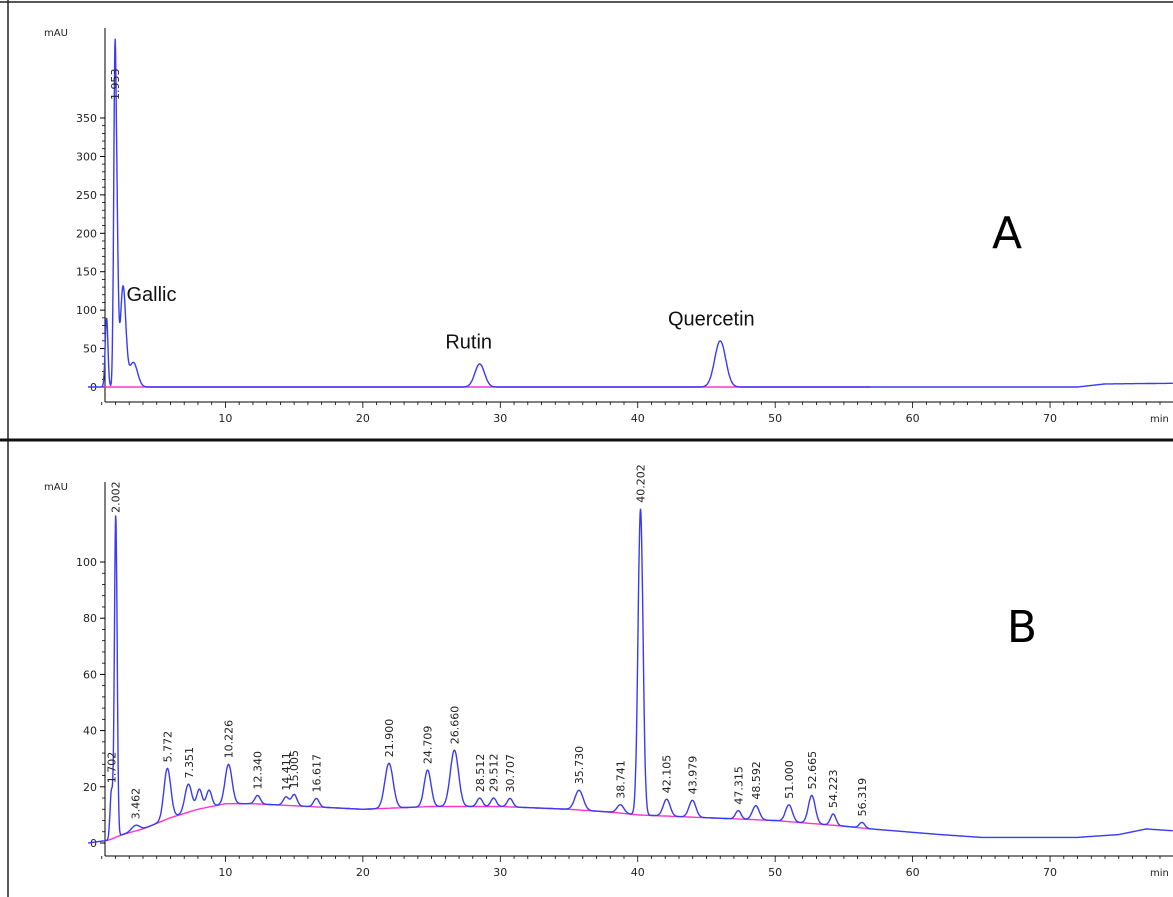  Describe the element at coordinates (258, 770) in the screenshot. I see `retention-time-label: 12.340` at that location.